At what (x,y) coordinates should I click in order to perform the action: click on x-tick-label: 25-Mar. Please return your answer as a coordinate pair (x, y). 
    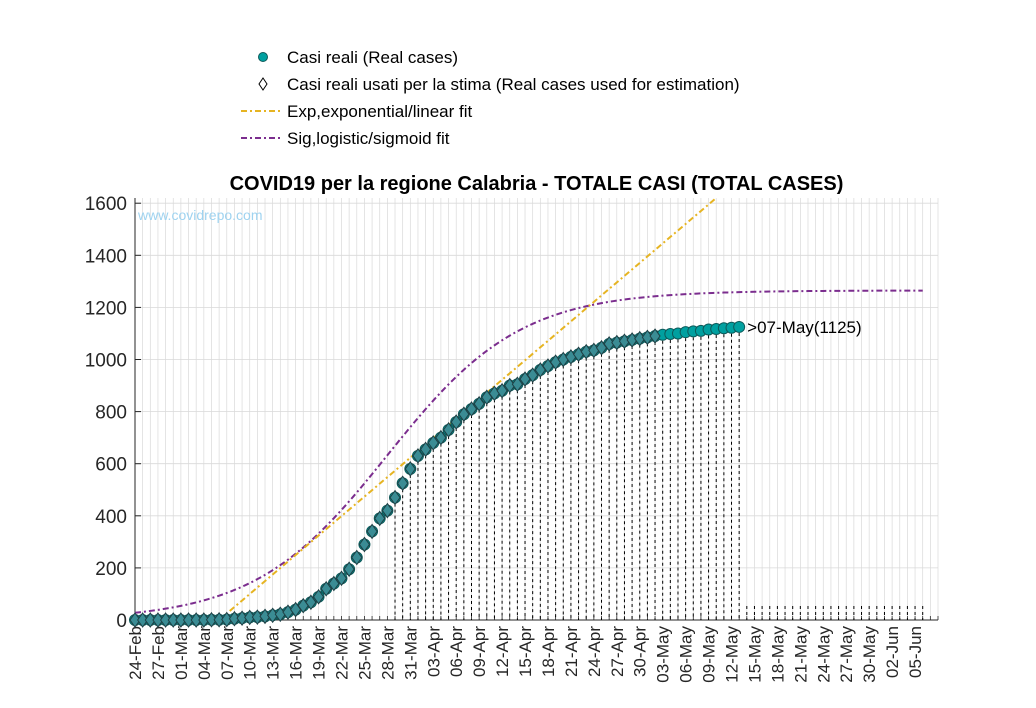
    Looking at the image, I should click on (364, 653).